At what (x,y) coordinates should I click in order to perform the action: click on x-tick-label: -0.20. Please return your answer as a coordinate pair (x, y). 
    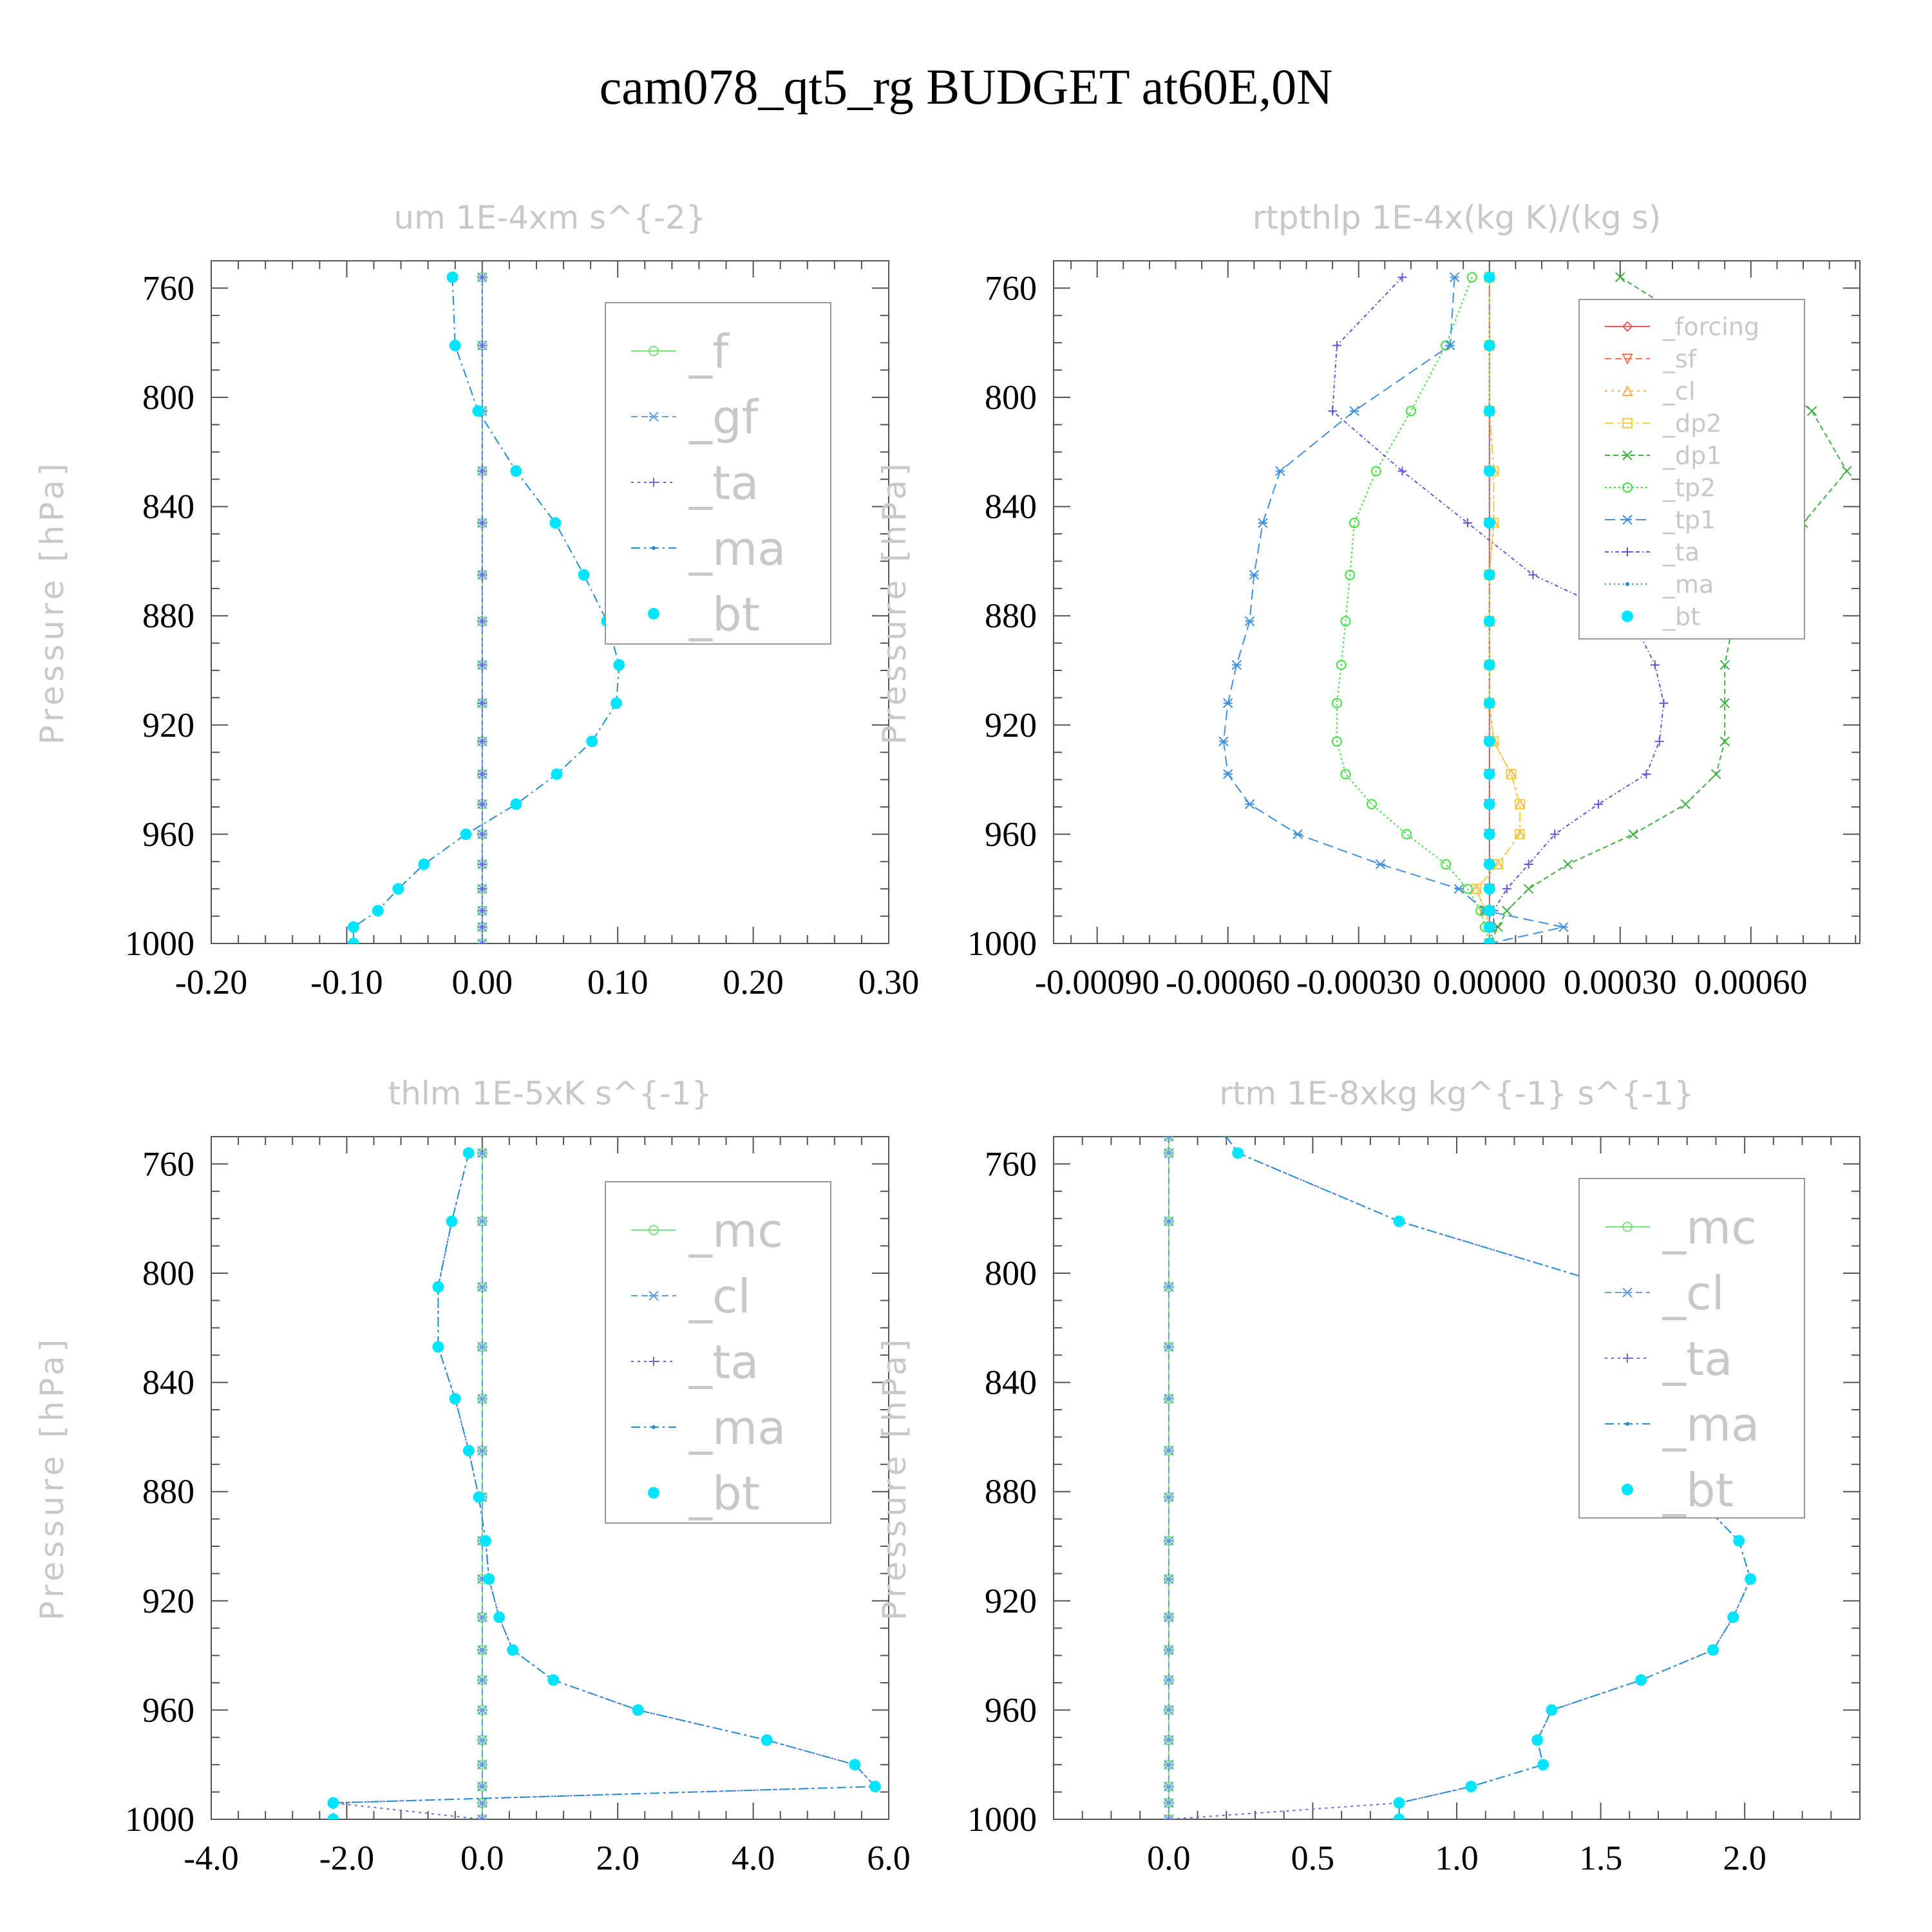
    Looking at the image, I should click on (211, 982).